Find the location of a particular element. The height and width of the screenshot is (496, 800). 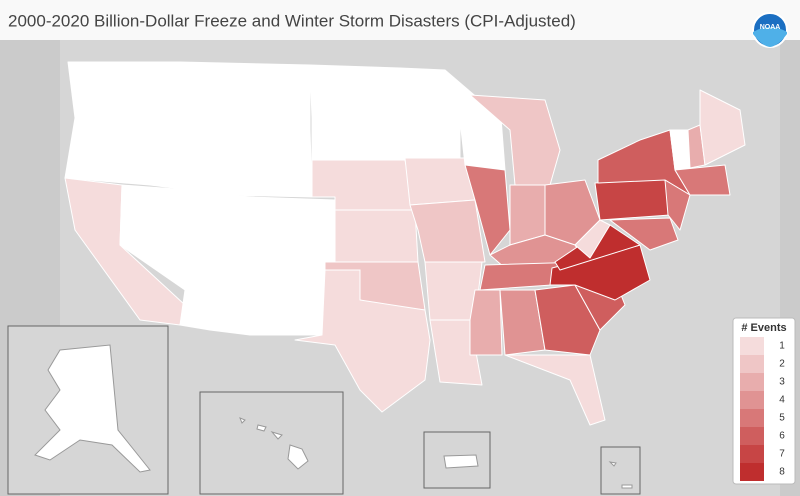

logo: NOAA is located at coordinates (770, 30).